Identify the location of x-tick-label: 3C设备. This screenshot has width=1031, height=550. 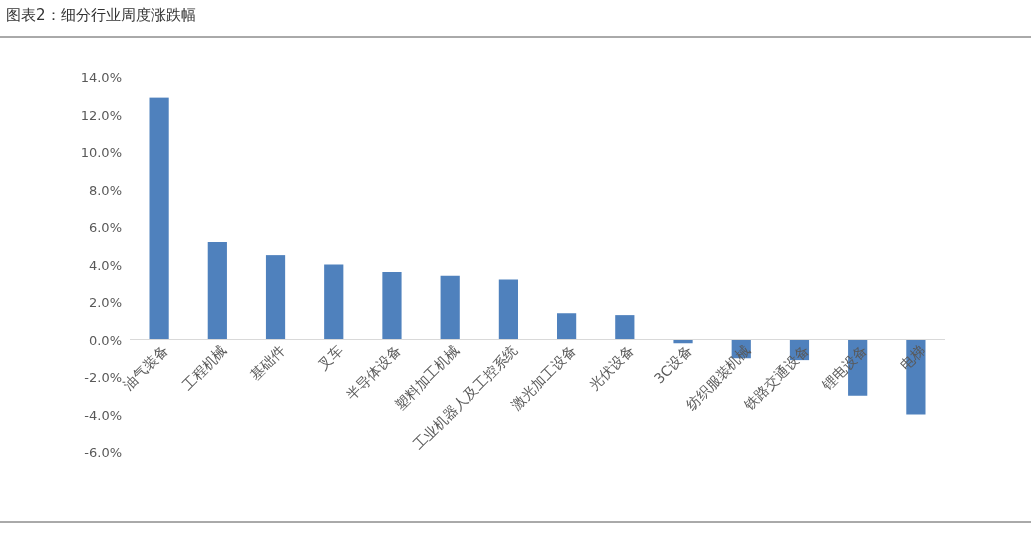
(673, 364).